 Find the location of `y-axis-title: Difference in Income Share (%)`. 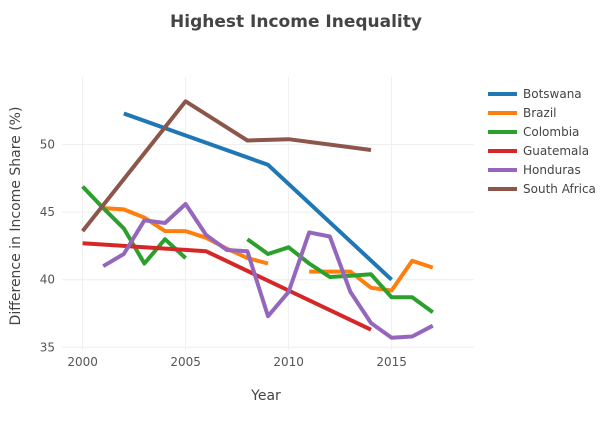

y-axis-title: Difference in Income Share (%) is located at coordinates (16, 216).